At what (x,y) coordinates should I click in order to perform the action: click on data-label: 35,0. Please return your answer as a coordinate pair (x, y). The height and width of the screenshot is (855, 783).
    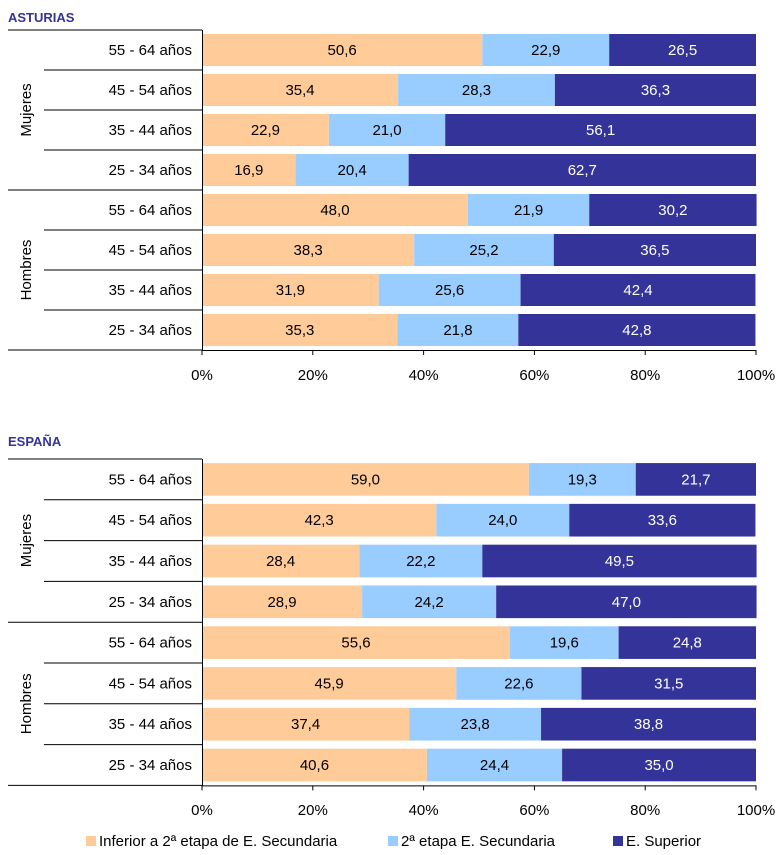
    Looking at the image, I should click on (658, 765).